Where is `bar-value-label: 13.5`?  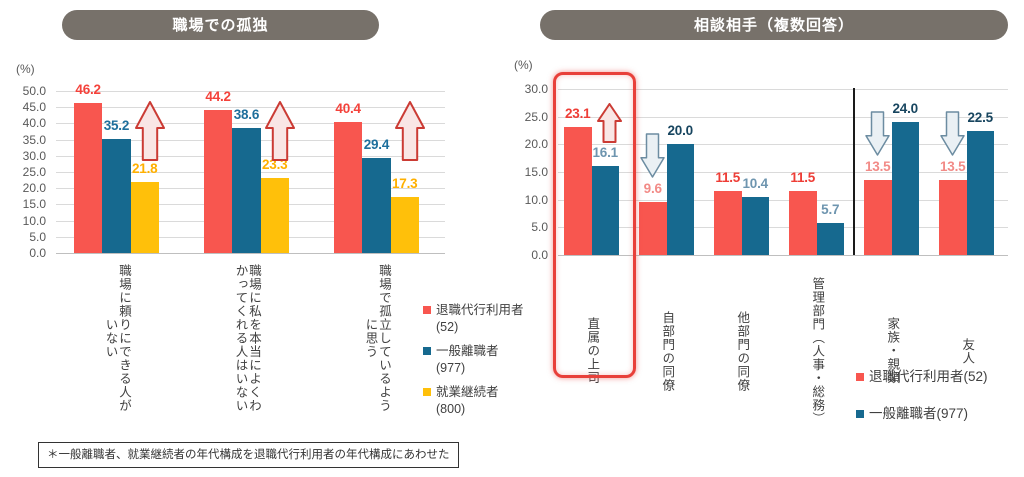 bar-value-label: 13.5 is located at coordinates (953, 167).